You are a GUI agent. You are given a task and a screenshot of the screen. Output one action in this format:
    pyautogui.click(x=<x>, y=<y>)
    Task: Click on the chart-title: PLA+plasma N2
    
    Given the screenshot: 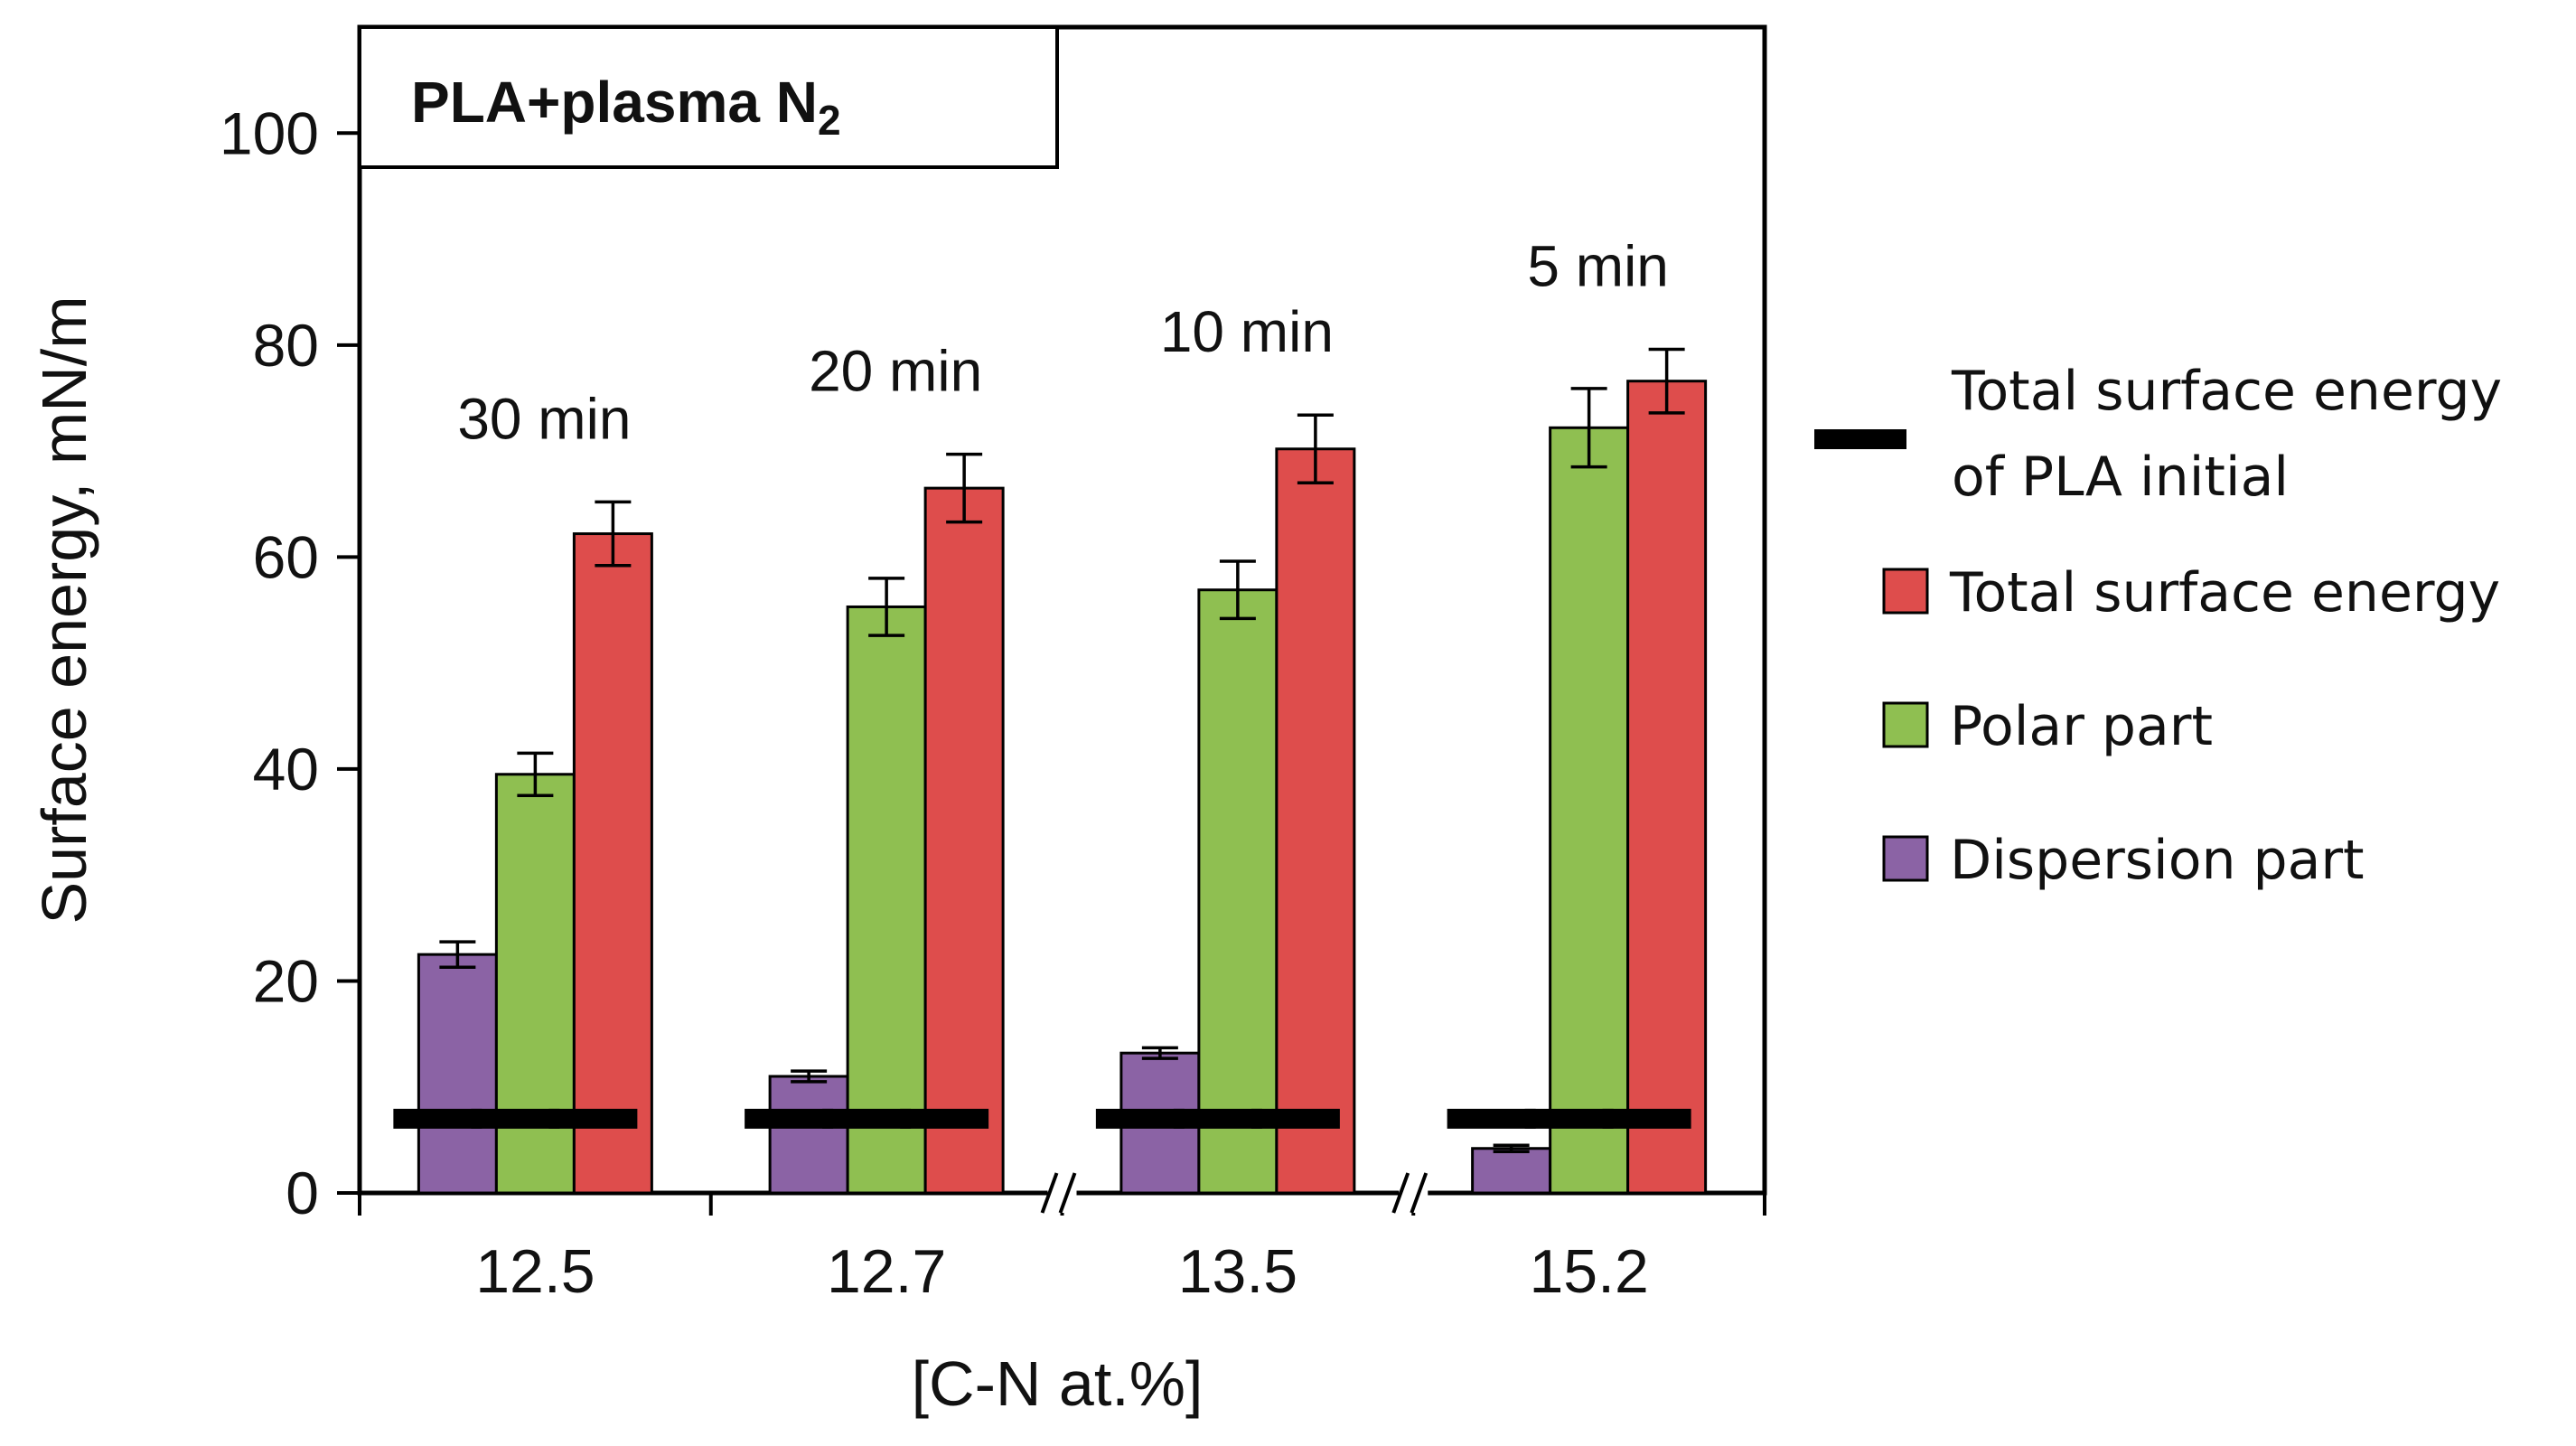 What is the action you would take?
    pyautogui.click(x=626, y=107)
    